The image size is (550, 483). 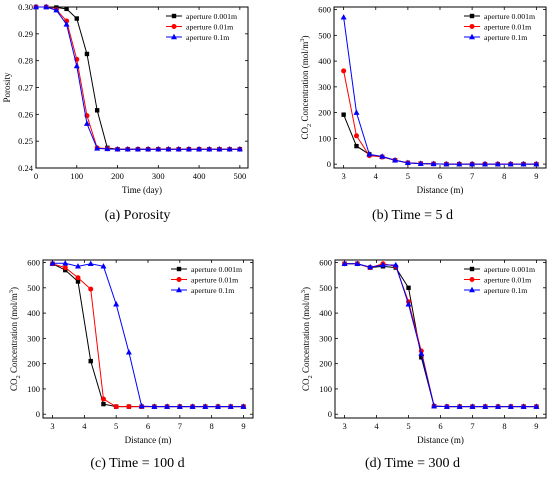 I want to click on x-tick-label: 0, so click(x=36, y=176).